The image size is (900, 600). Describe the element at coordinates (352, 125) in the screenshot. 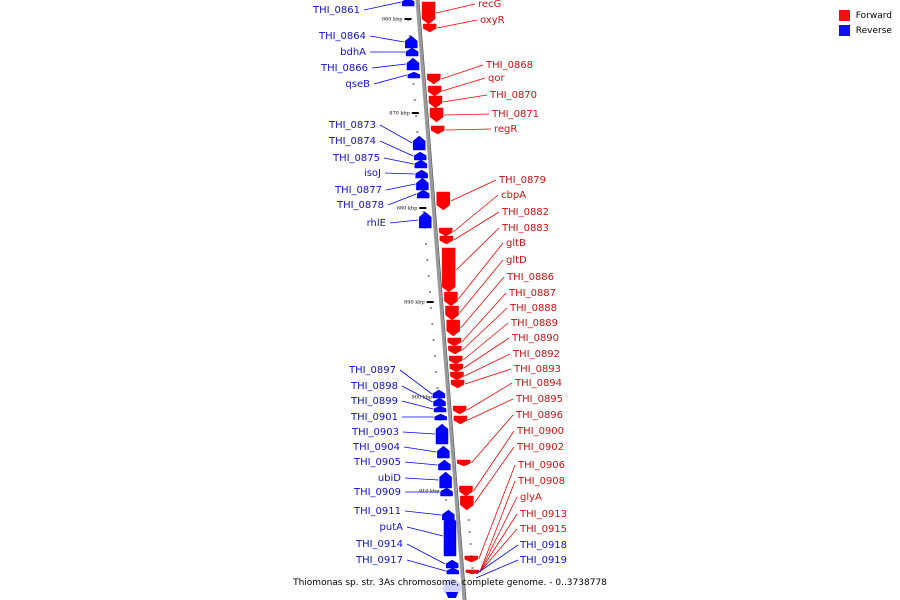

I see `reverse-gene-label: THI_0873` at that location.